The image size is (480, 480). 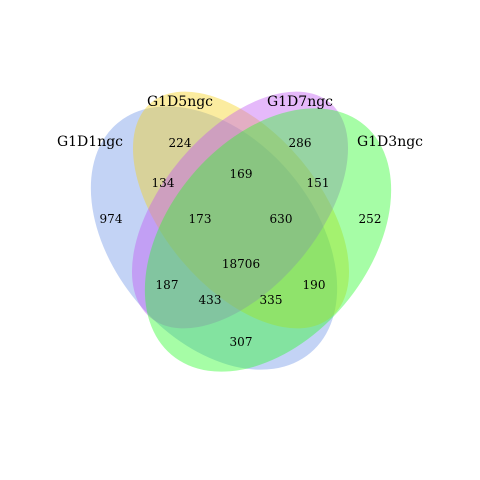 I want to click on region-count-g1d1-g1d7-g1d3: 433, so click(x=210, y=300).